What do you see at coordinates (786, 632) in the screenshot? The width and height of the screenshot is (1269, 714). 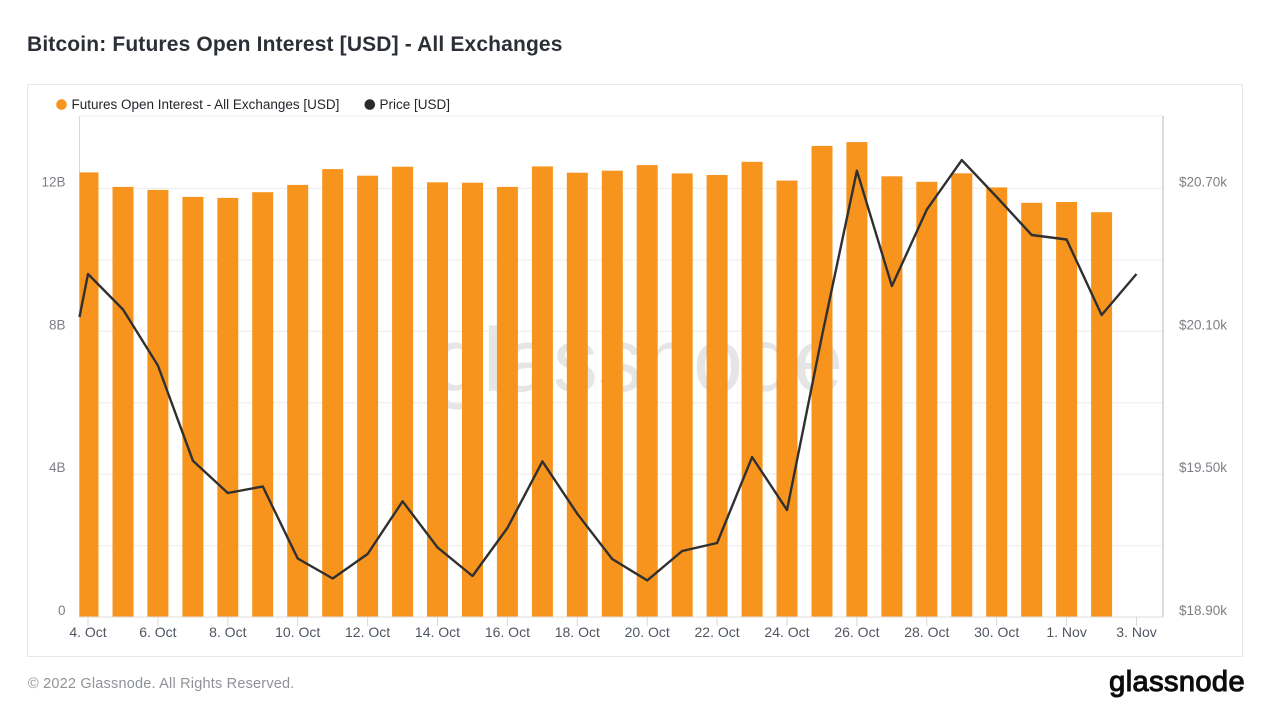 I see `svg-text: 24. Oct` at bounding box center [786, 632].